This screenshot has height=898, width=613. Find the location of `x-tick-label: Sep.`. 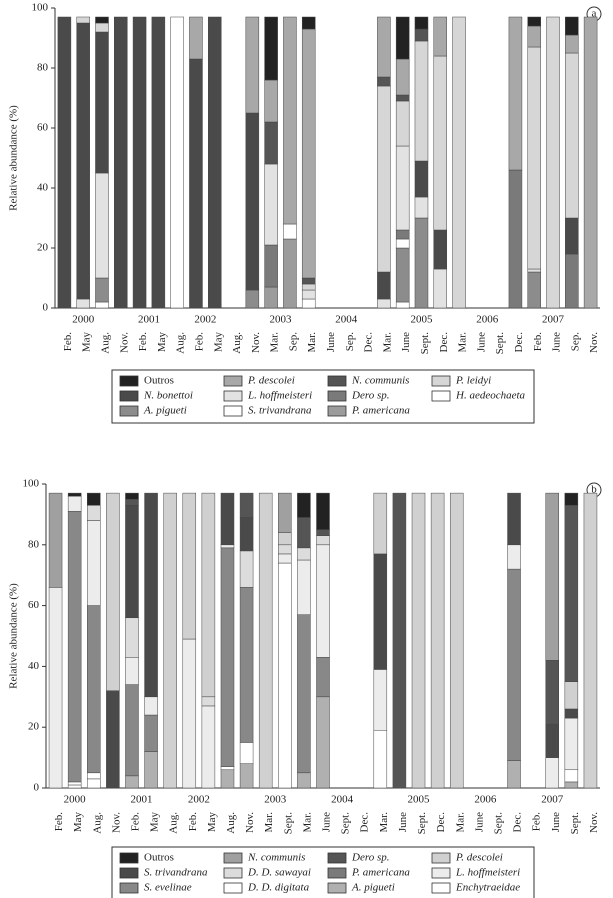

x-tick-label: Sep. is located at coordinates (350, 342).